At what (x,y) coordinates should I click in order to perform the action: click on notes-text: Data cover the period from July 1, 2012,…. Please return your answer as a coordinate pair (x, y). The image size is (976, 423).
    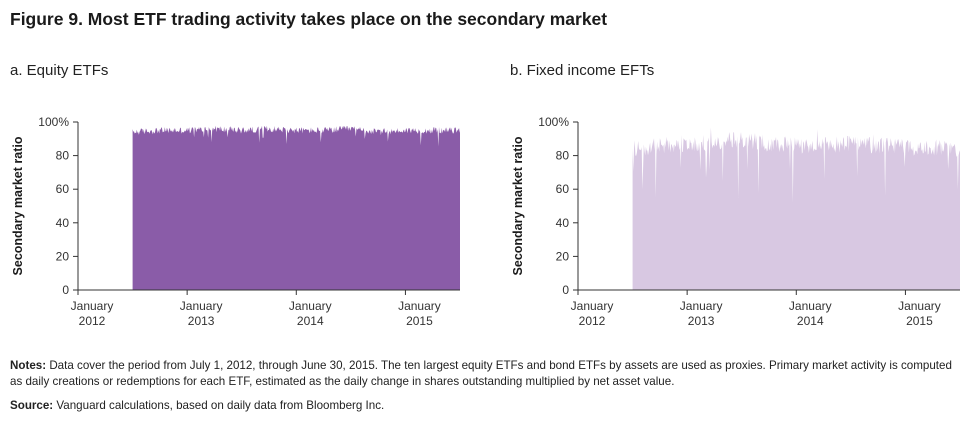
    Looking at the image, I should click on (481, 373).